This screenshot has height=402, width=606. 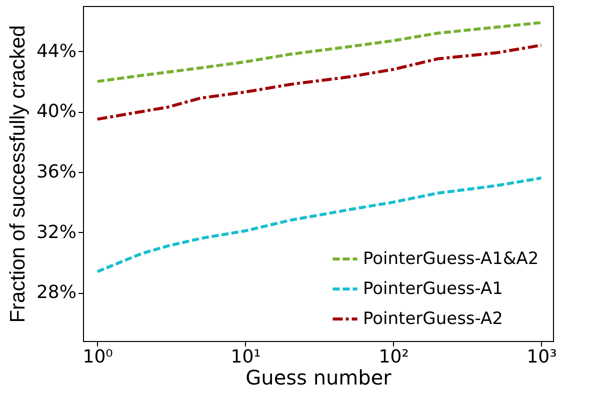 What do you see at coordinates (245, 357) in the screenshot?
I see `x-tick-label: 10¹` at bounding box center [245, 357].